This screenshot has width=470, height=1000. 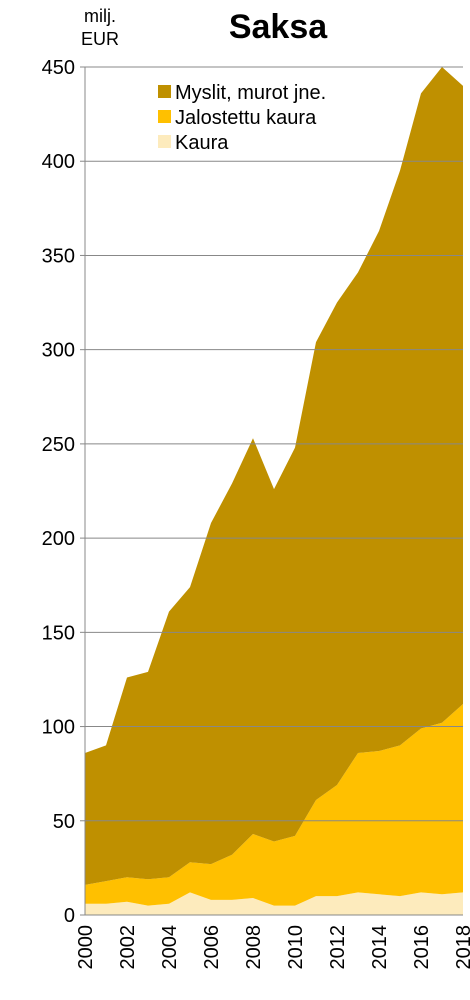 What do you see at coordinates (202, 143) in the screenshot?
I see `legend-label: Kaura` at bounding box center [202, 143].